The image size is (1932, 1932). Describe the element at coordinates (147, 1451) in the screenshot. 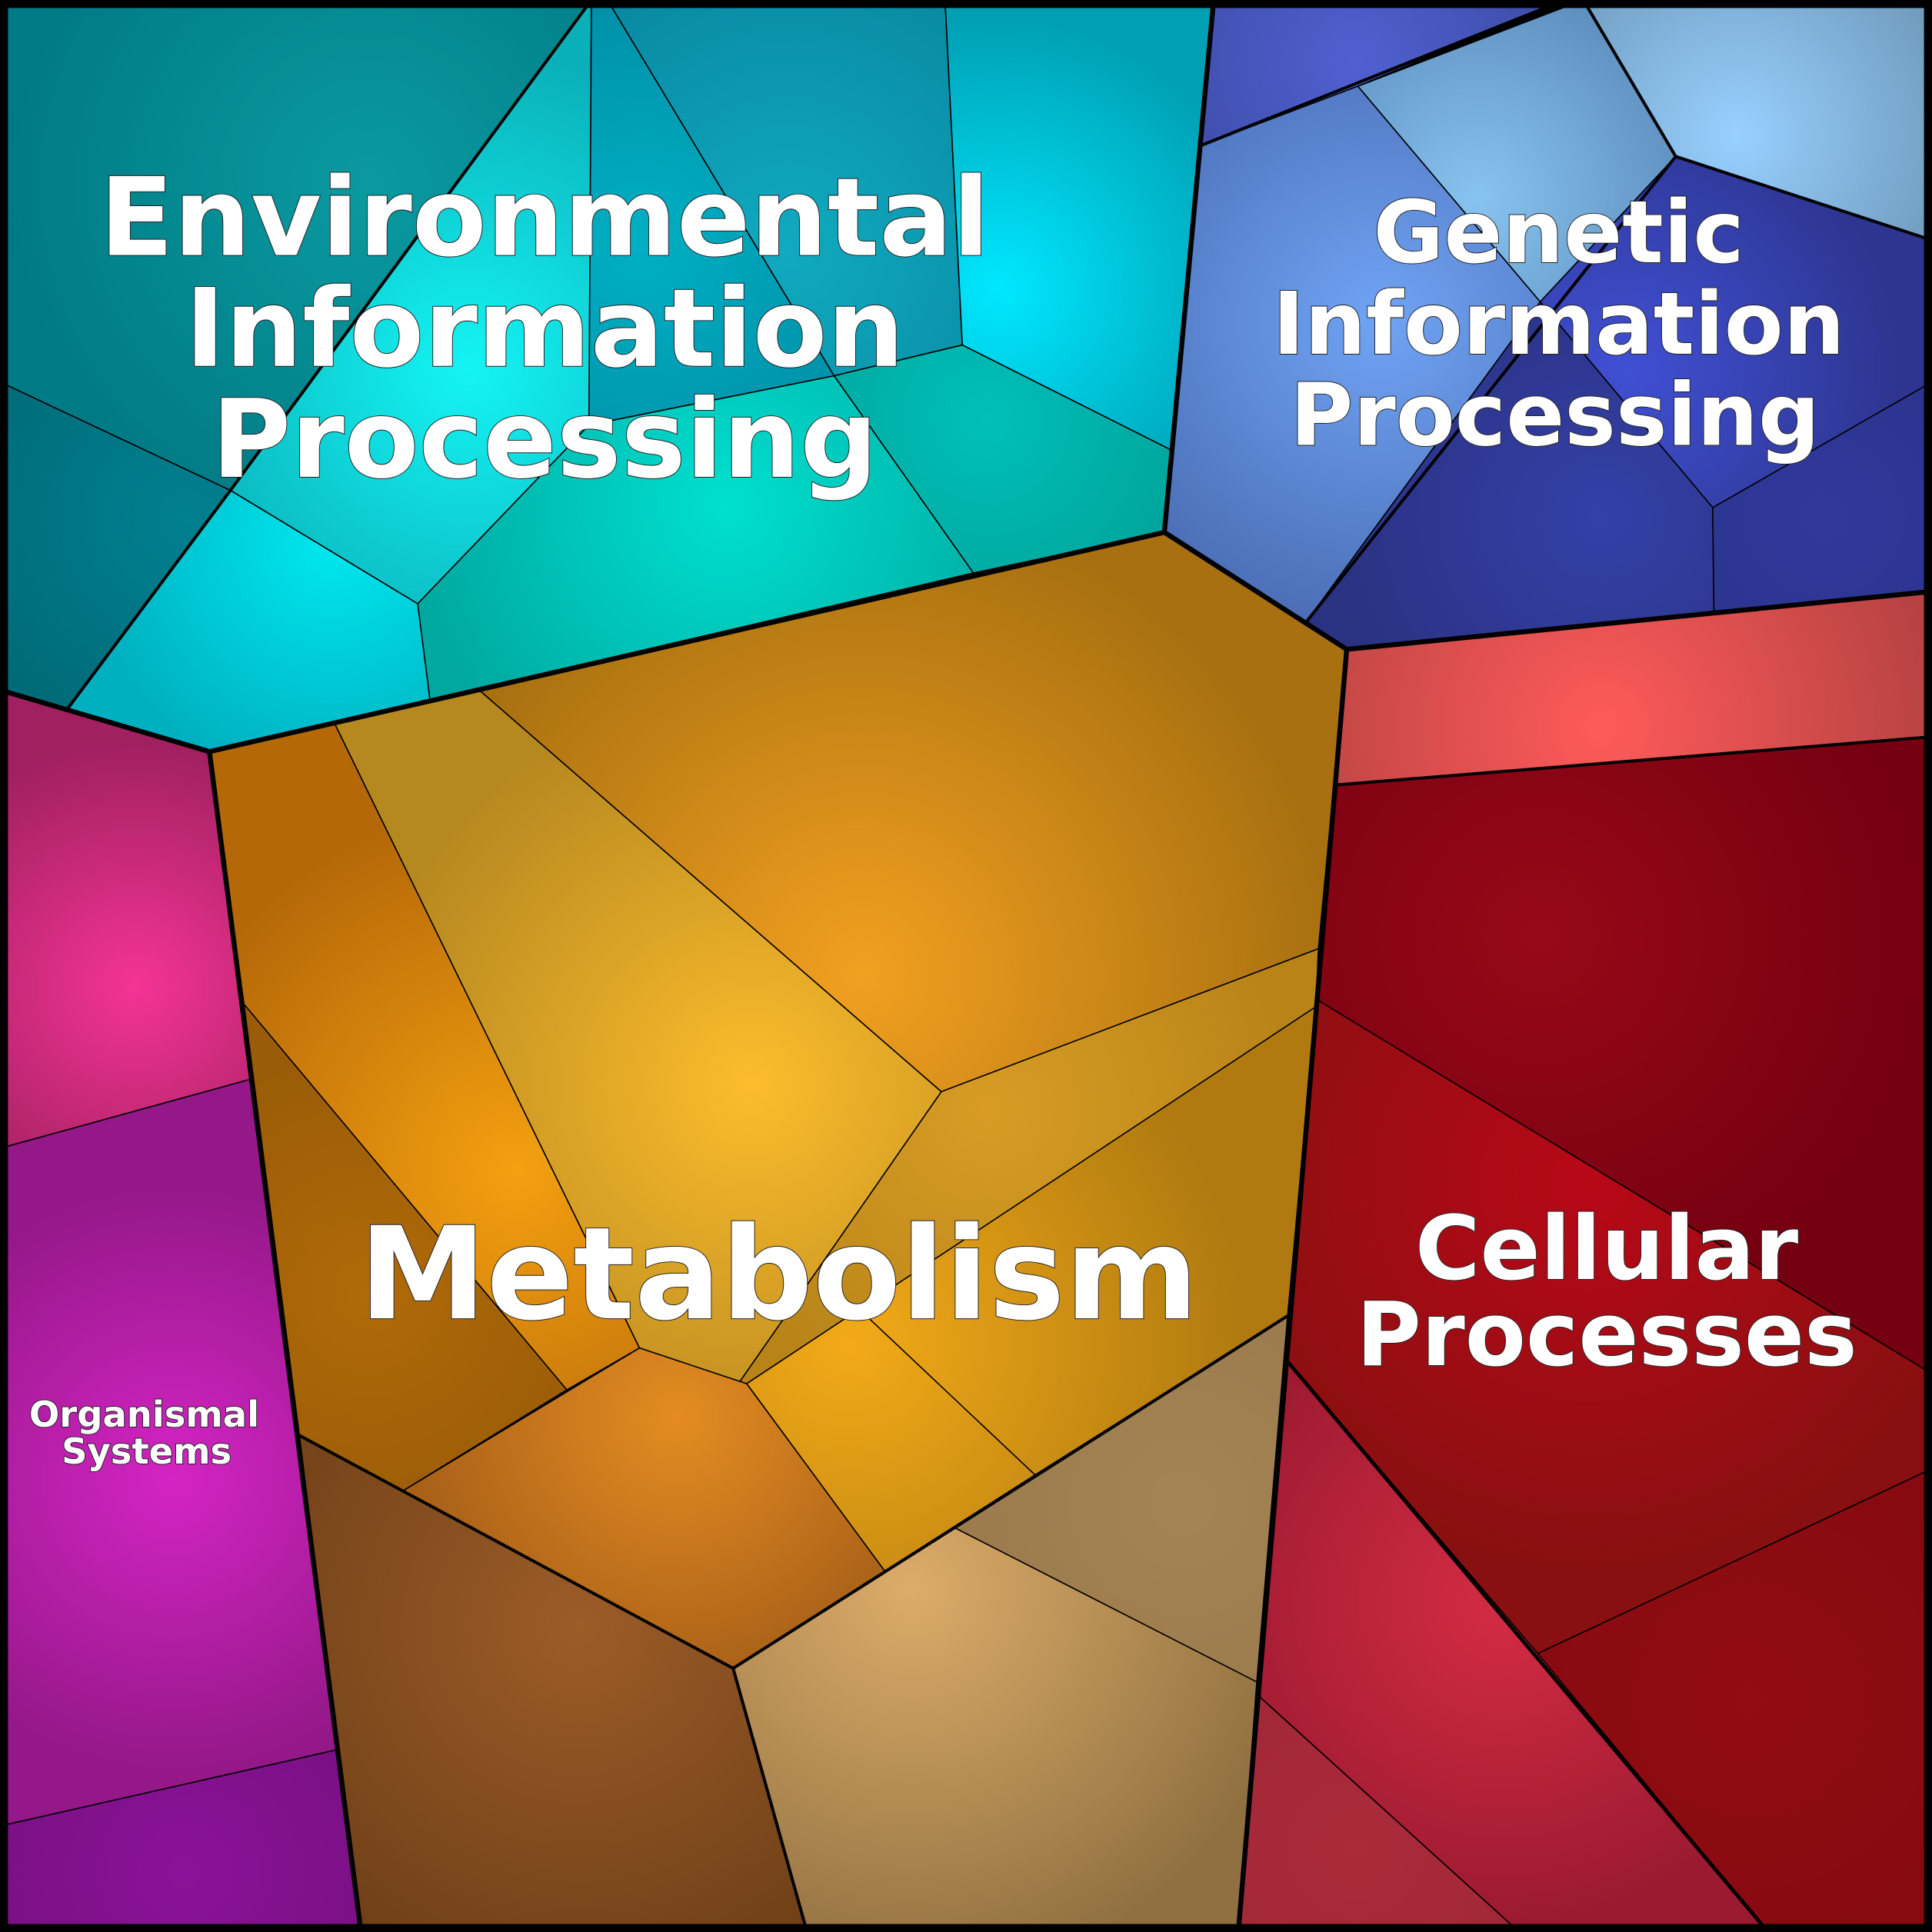

I see `label-line: Systems` at that location.